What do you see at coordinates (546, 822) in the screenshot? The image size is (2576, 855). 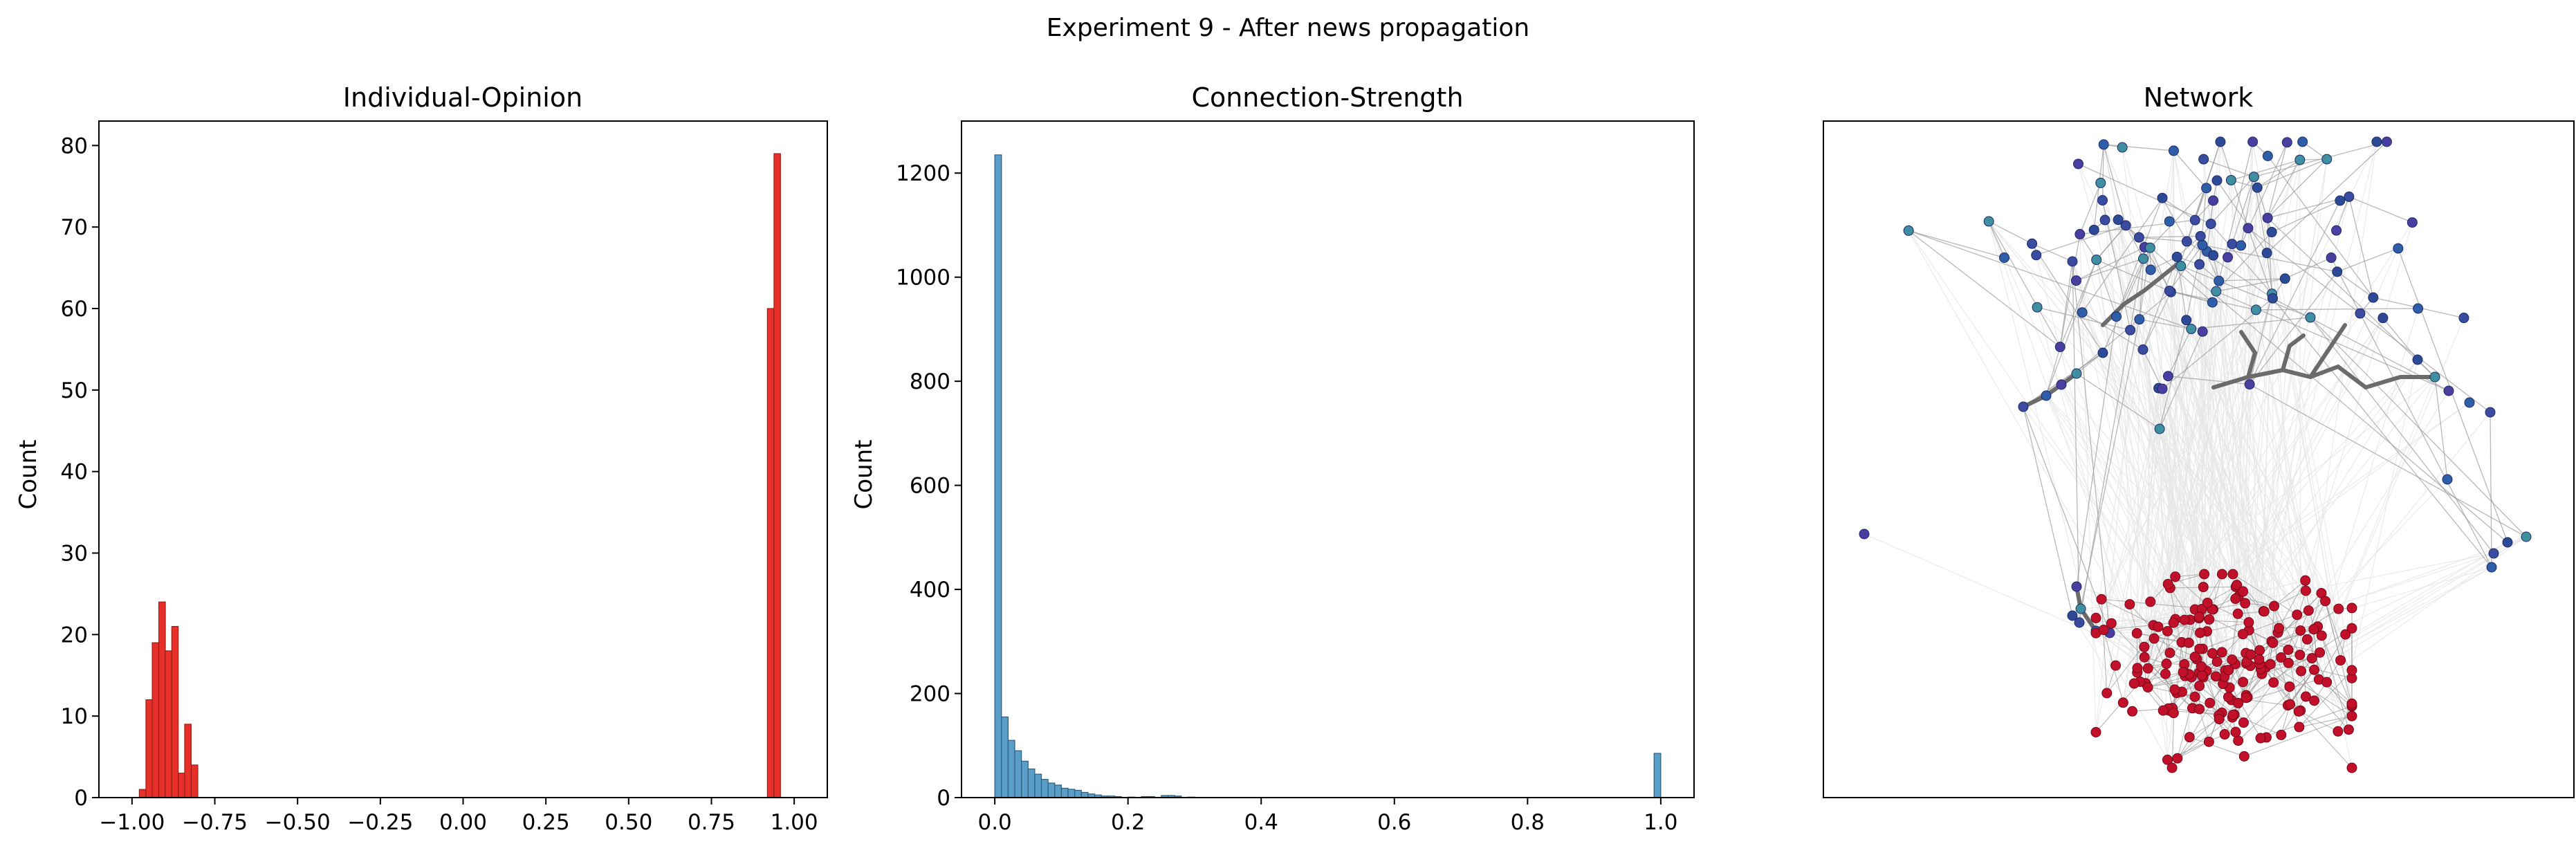 I see `x-tick-label: 0.25` at bounding box center [546, 822].